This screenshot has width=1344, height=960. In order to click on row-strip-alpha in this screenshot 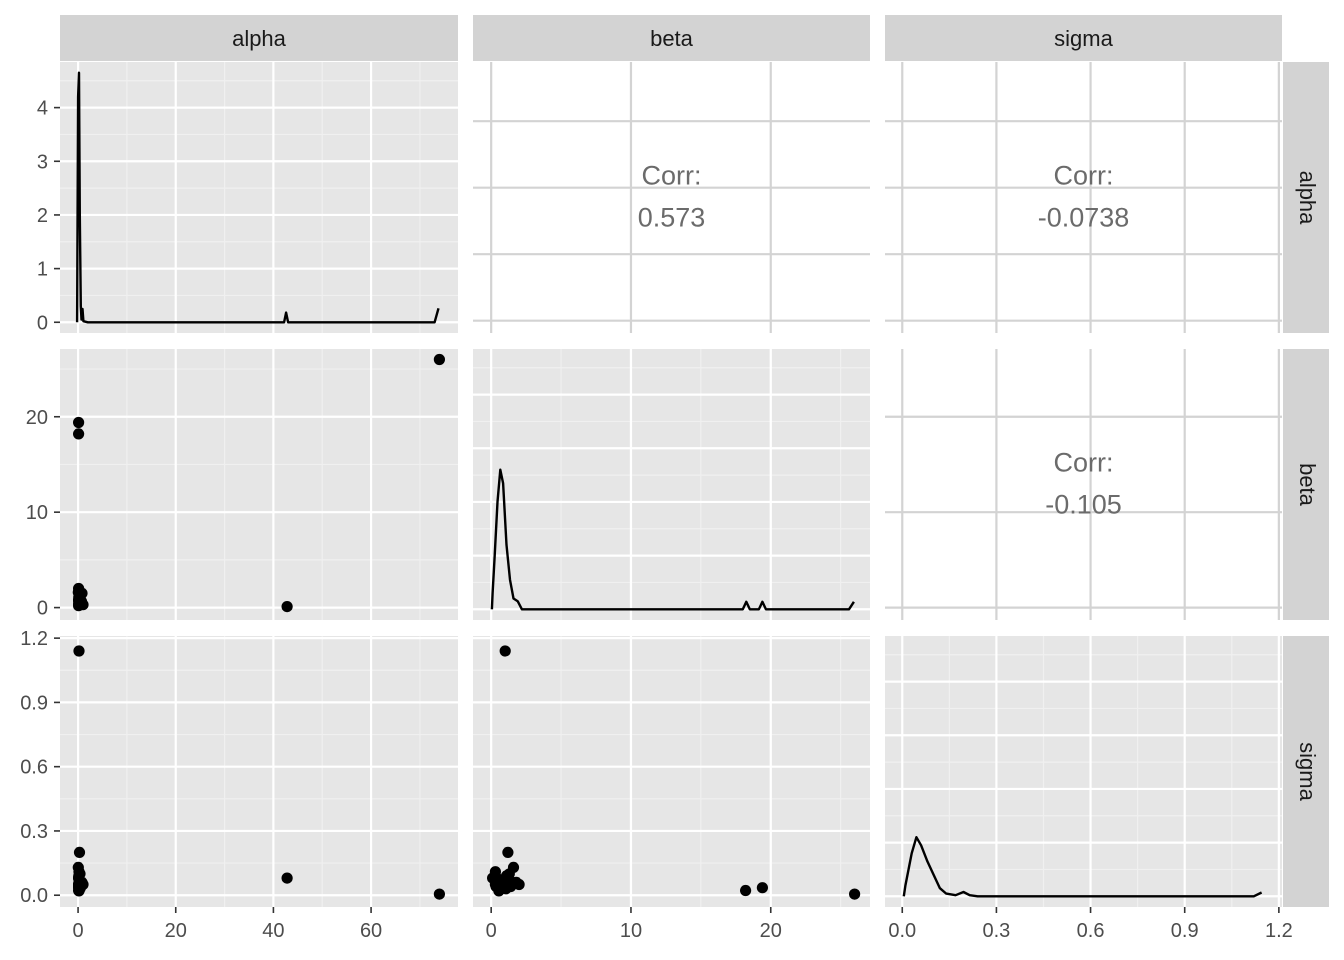, I will do `click(1306, 197)`.